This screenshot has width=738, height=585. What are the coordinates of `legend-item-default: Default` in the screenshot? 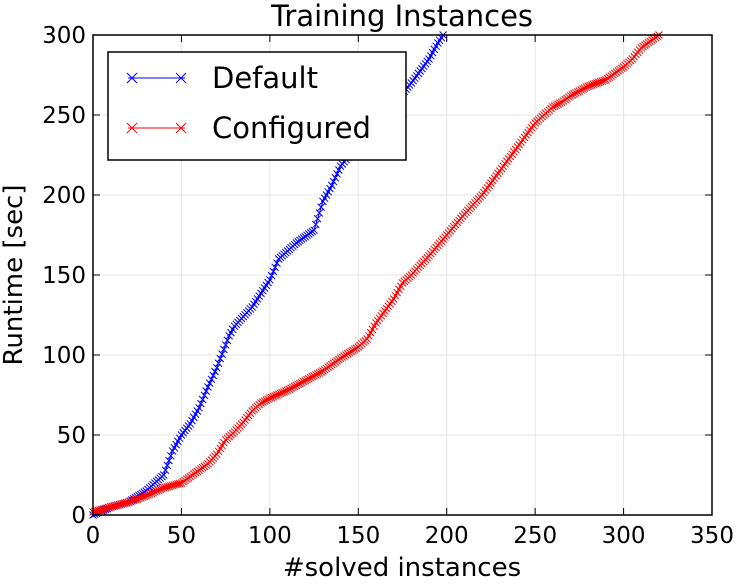 It's located at (222, 78).